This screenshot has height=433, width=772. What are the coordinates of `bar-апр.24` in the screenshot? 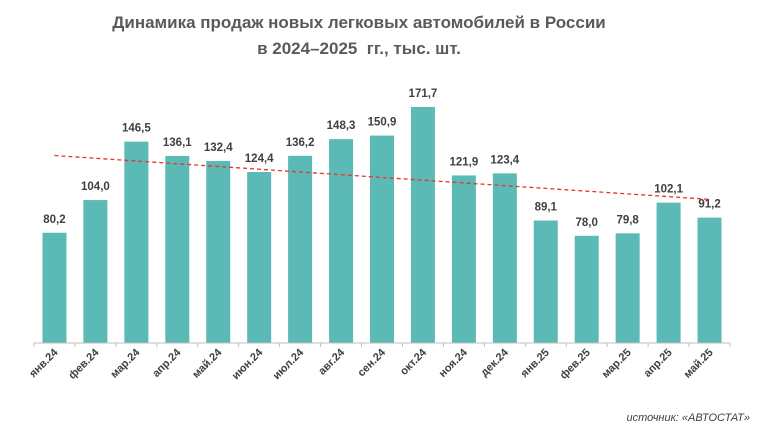 It's located at (177, 249).